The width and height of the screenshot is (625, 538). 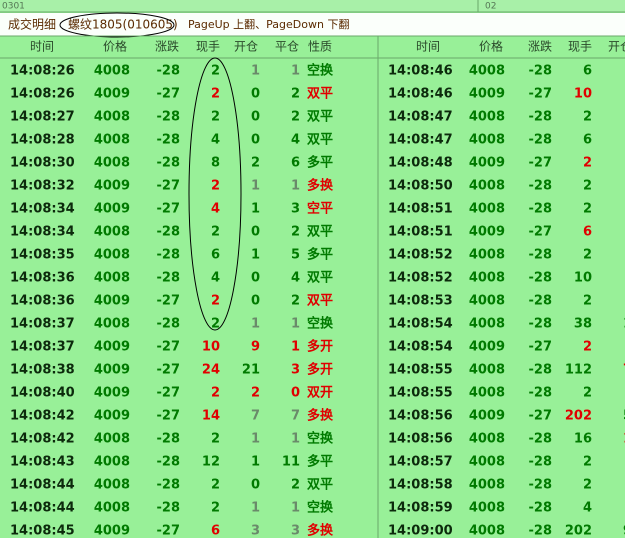 I want to click on nature-cell: 空换, so click(x=320, y=324).